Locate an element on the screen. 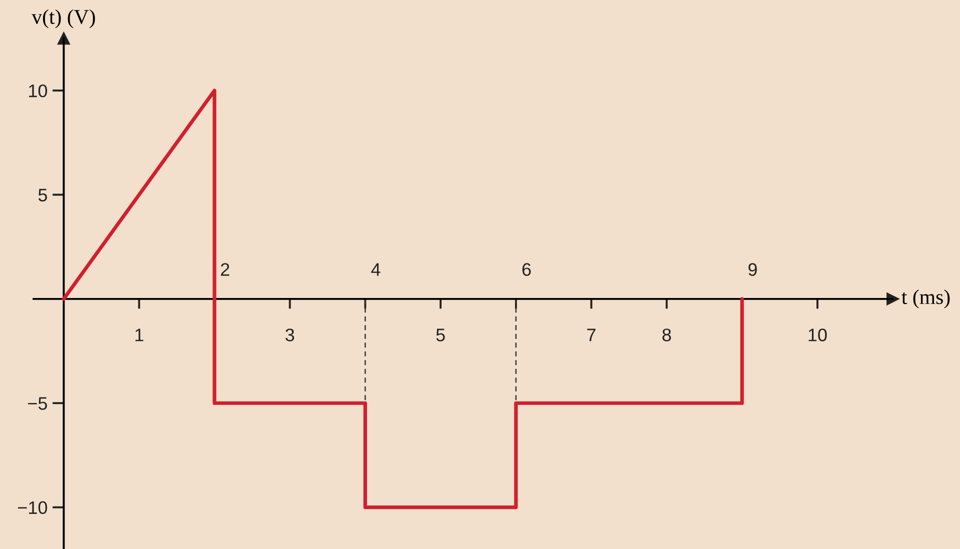 The image size is (960, 549). x-tick-label: 5 is located at coordinates (440, 335).